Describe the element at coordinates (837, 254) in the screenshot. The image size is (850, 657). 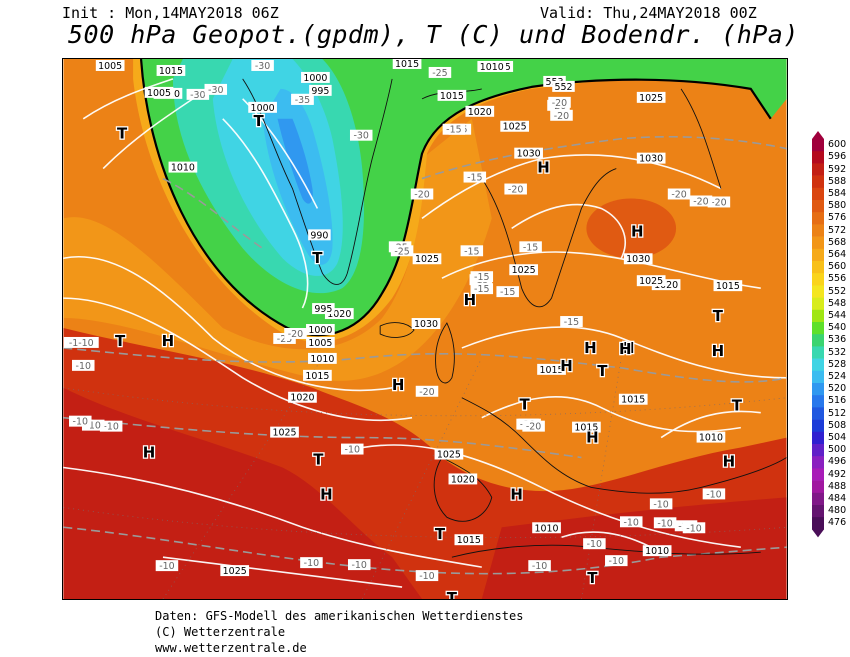
I see `legend-label: 564` at that location.